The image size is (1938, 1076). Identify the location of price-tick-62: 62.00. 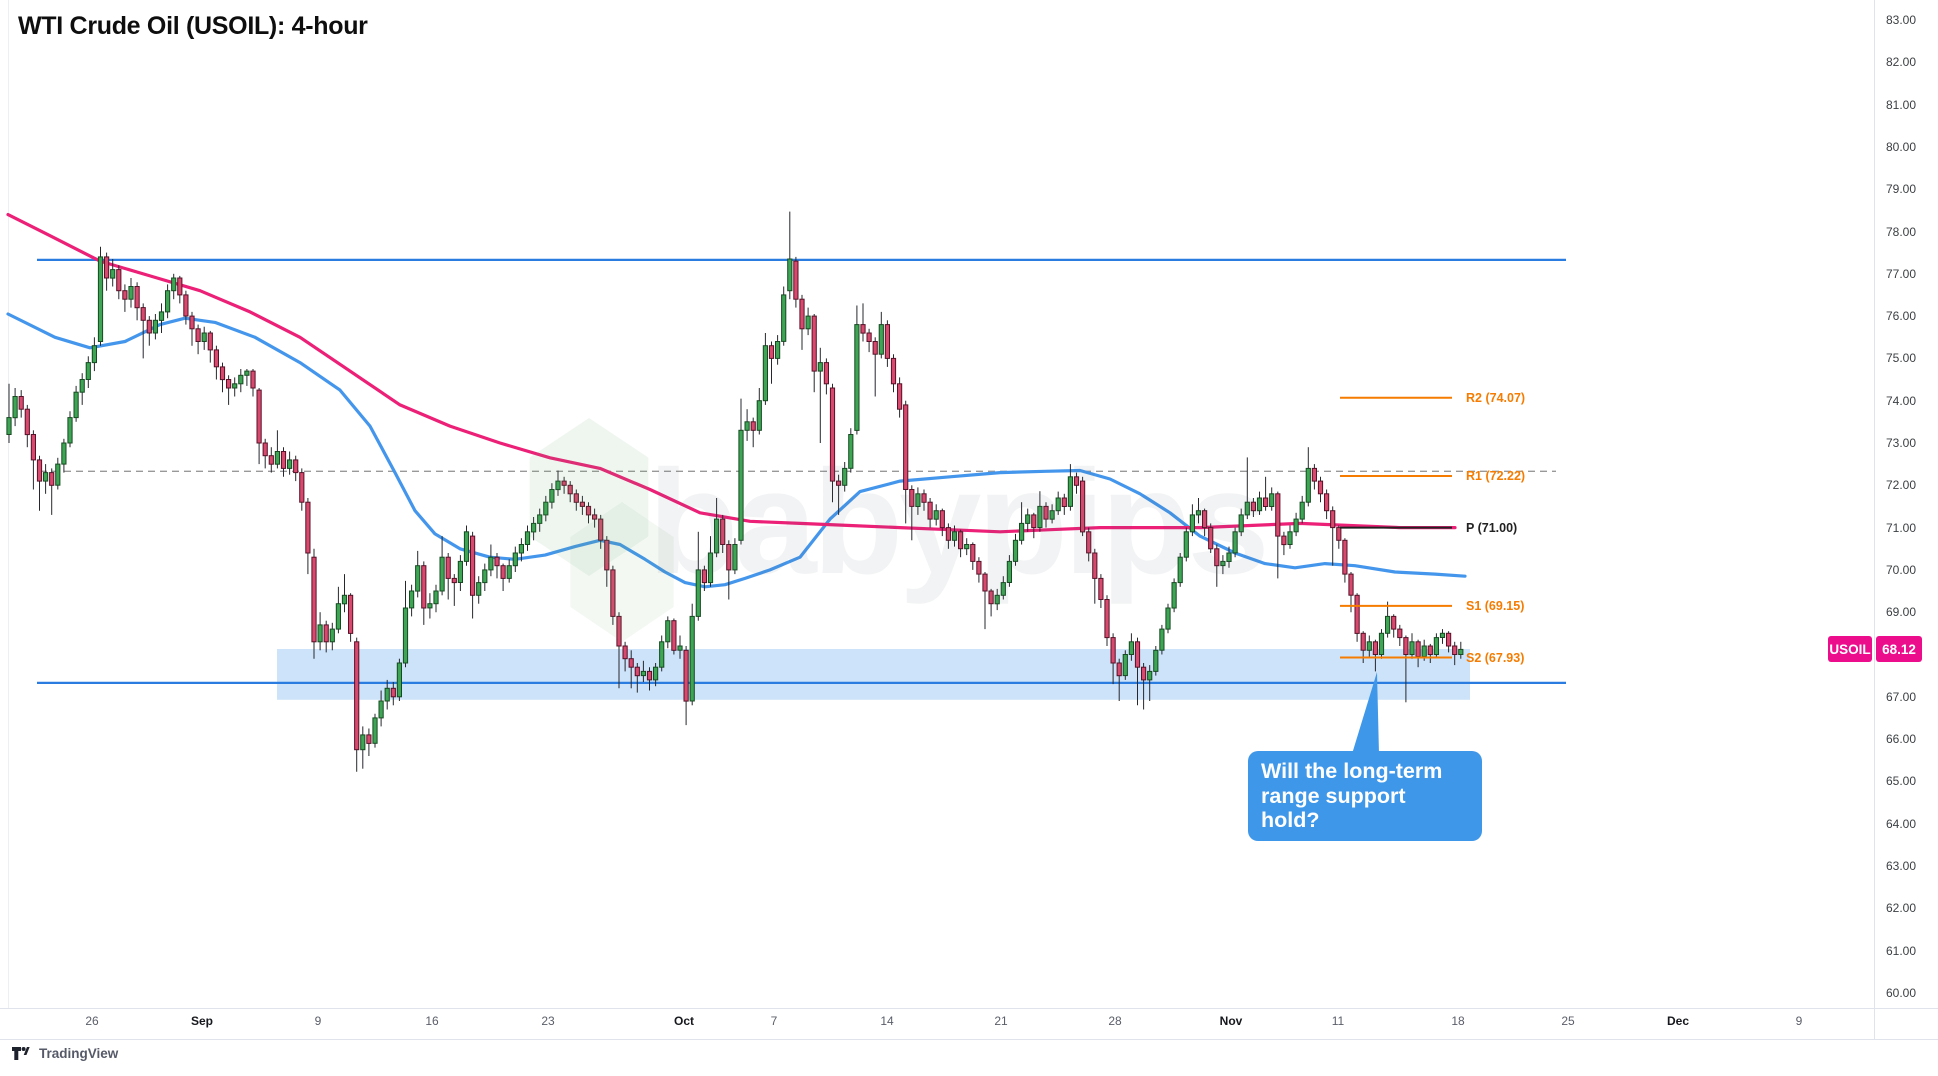
(1901, 908).